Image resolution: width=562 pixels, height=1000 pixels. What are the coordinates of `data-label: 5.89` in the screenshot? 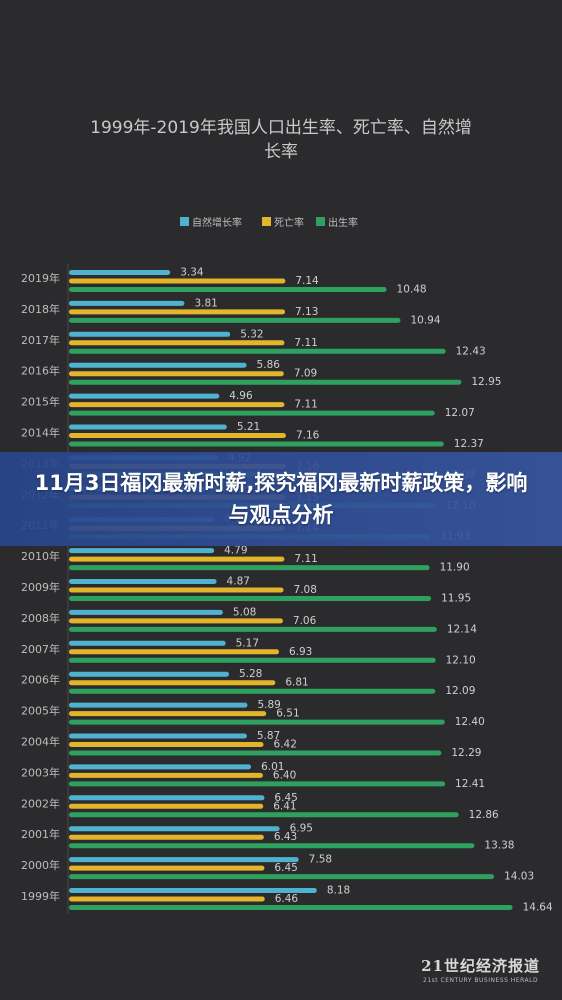 It's located at (268, 705).